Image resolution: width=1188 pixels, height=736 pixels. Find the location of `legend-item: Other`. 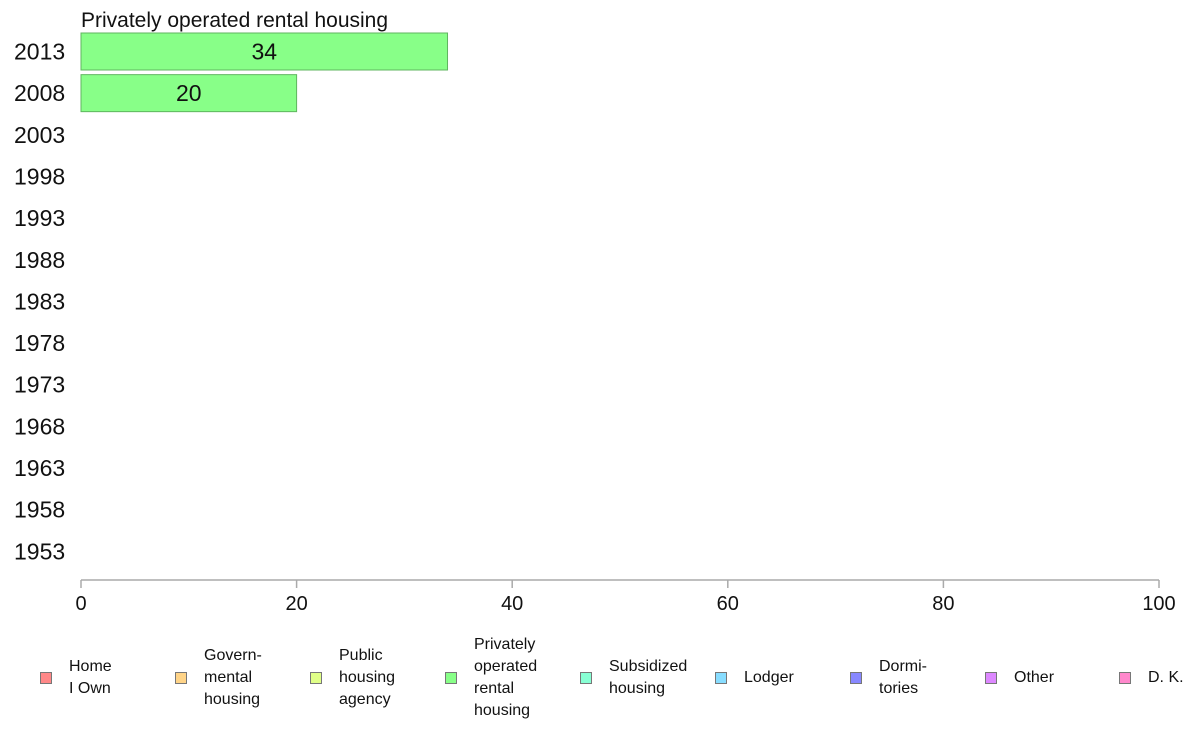

legend-item: Other is located at coordinates (1019, 678).